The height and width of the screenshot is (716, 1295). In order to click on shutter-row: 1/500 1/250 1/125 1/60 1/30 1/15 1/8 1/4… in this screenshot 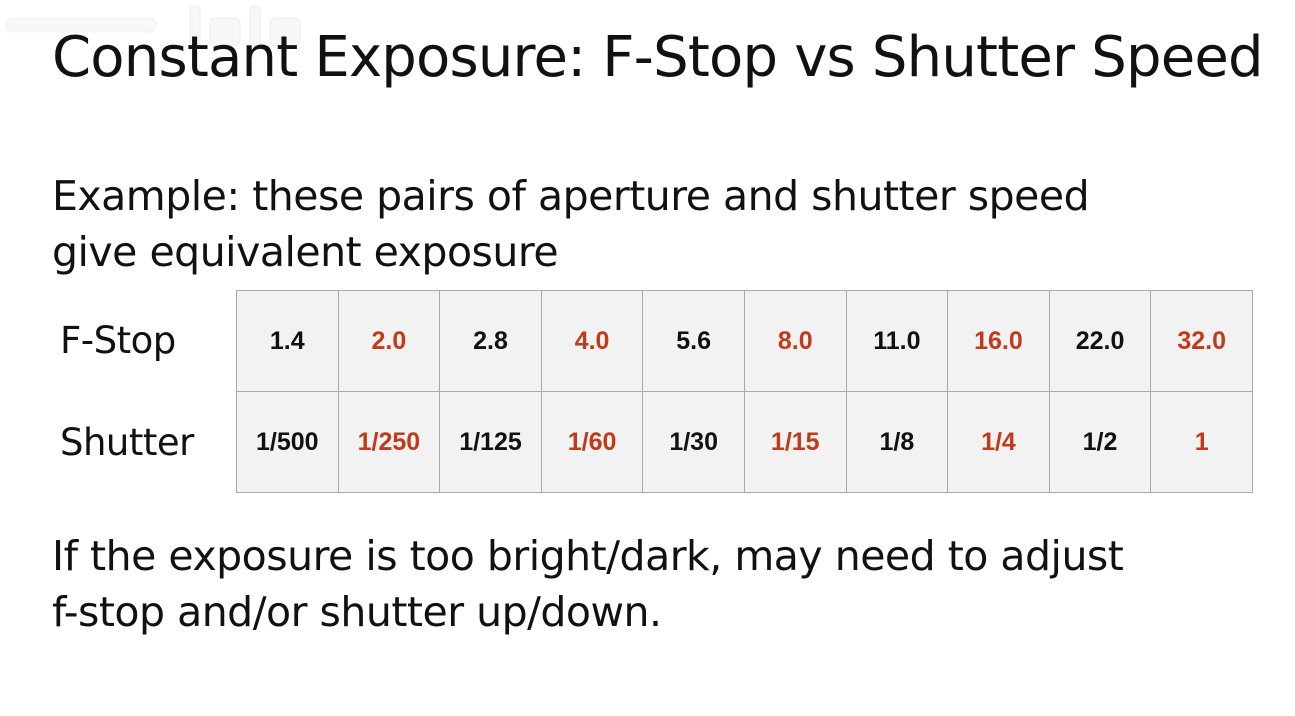, I will do `click(744, 442)`.